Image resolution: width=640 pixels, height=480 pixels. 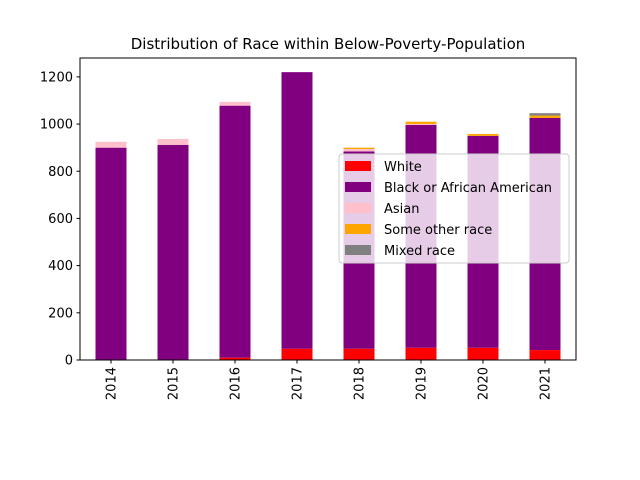 What do you see at coordinates (174, 383) in the screenshot?
I see `x-tick-label-2015: 2015` at bounding box center [174, 383].